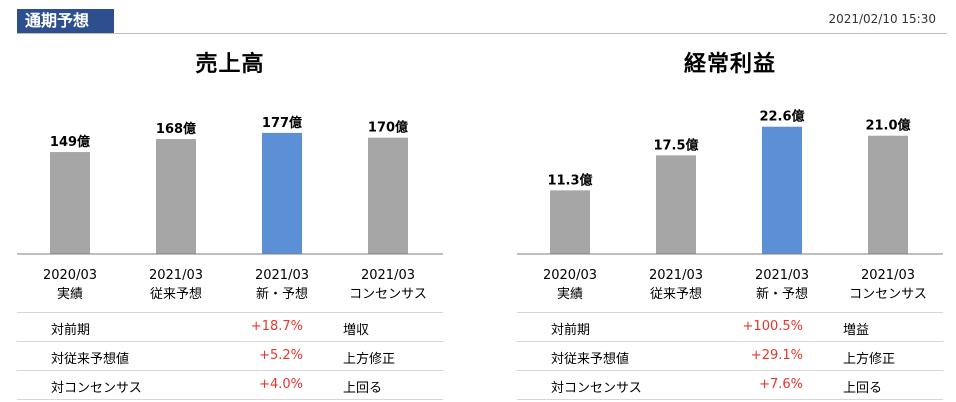 The height and width of the screenshot is (402, 956). I want to click on chart-title: 売上高, so click(230, 64).